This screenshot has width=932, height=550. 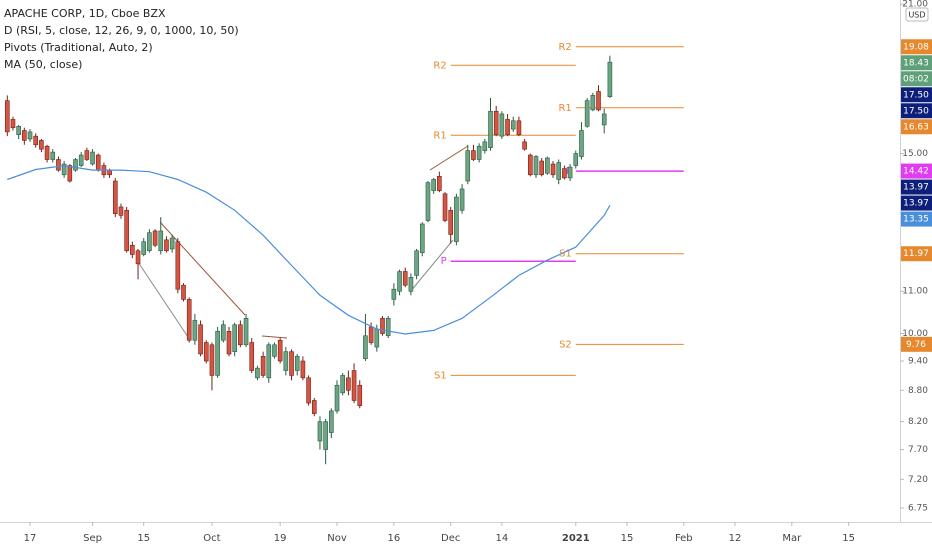 I want to click on price-badge-label: 19.08, so click(x=916, y=47).